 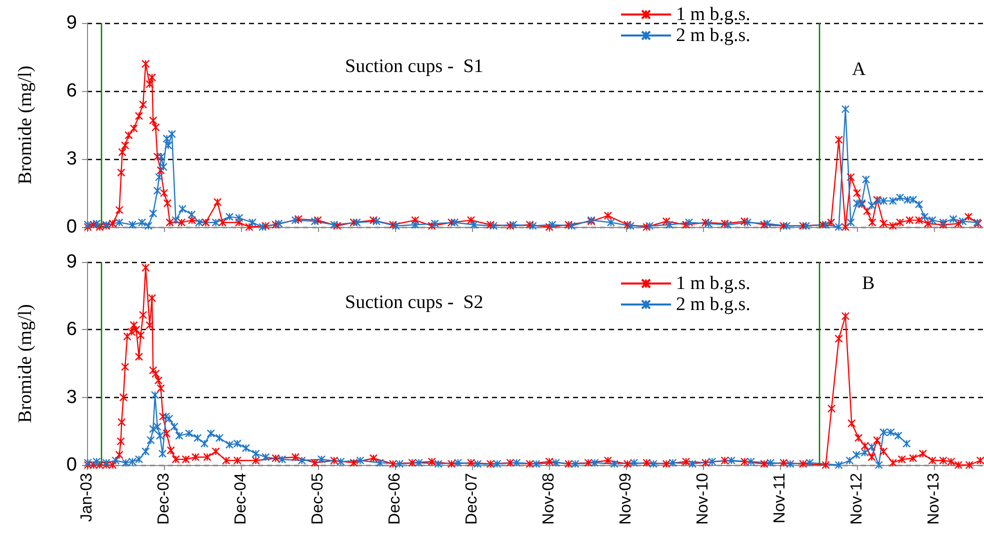 I want to click on x-tick-label: Nov-11, so click(x=780, y=498).